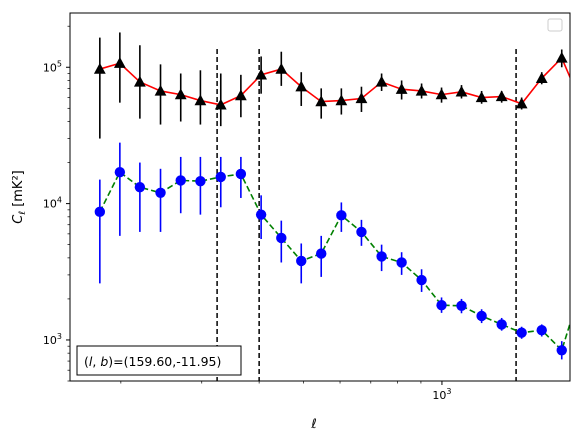 The width and height of the screenshot is (580, 441). I want to click on annotation-box, so click(159, 360).